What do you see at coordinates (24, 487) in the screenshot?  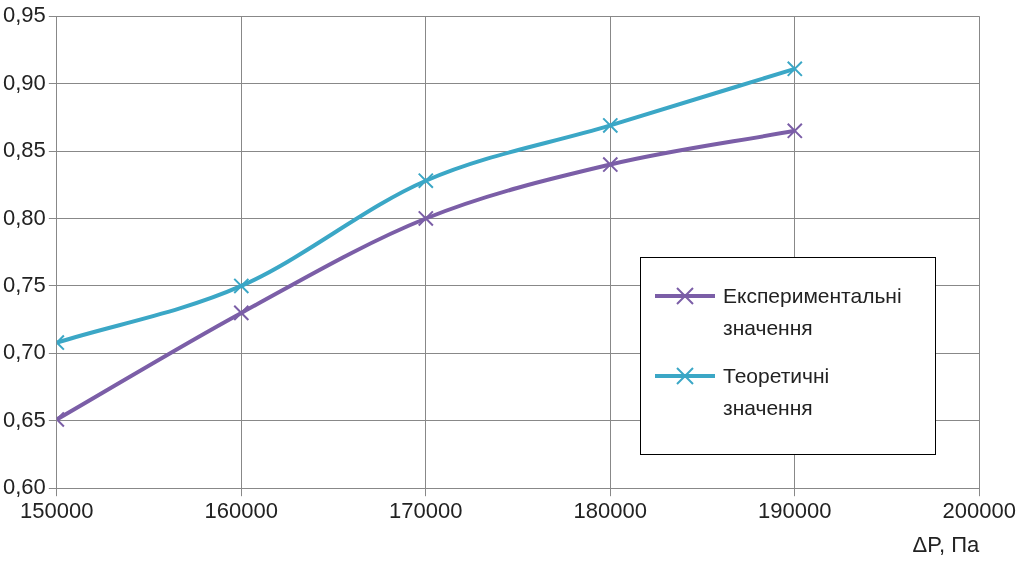 I see `y-tick-label: 0,60` at bounding box center [24, 487].